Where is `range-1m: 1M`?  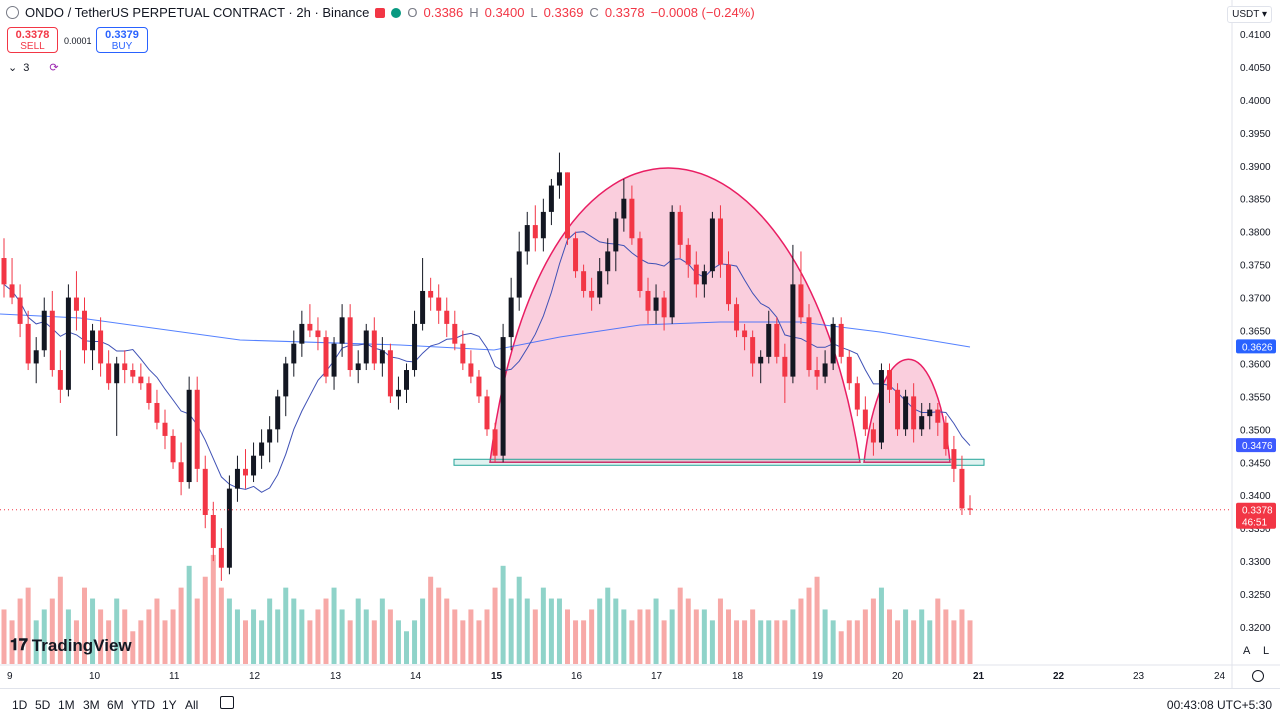
range-1m: 1M is located at coordinates (66, 705).